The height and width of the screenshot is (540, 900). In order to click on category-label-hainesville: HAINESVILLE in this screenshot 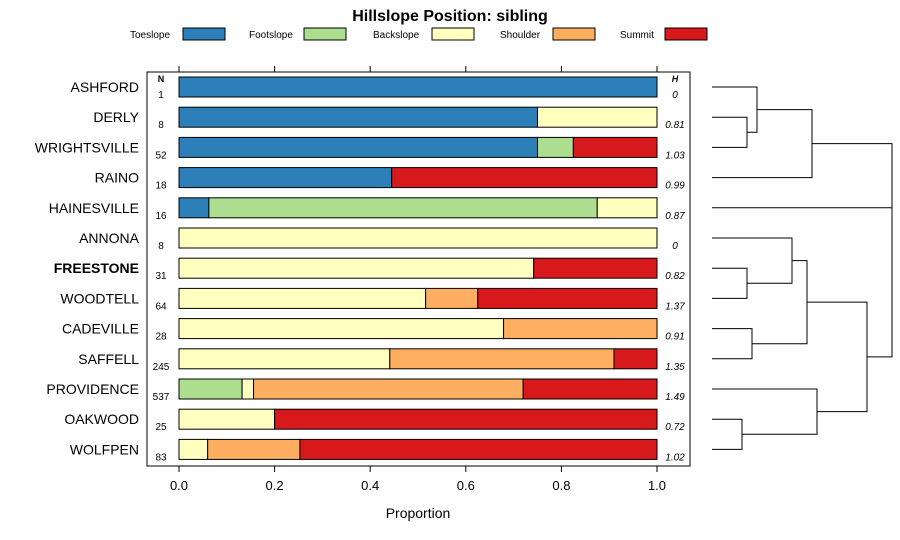, I will do `click(94, 208)`.